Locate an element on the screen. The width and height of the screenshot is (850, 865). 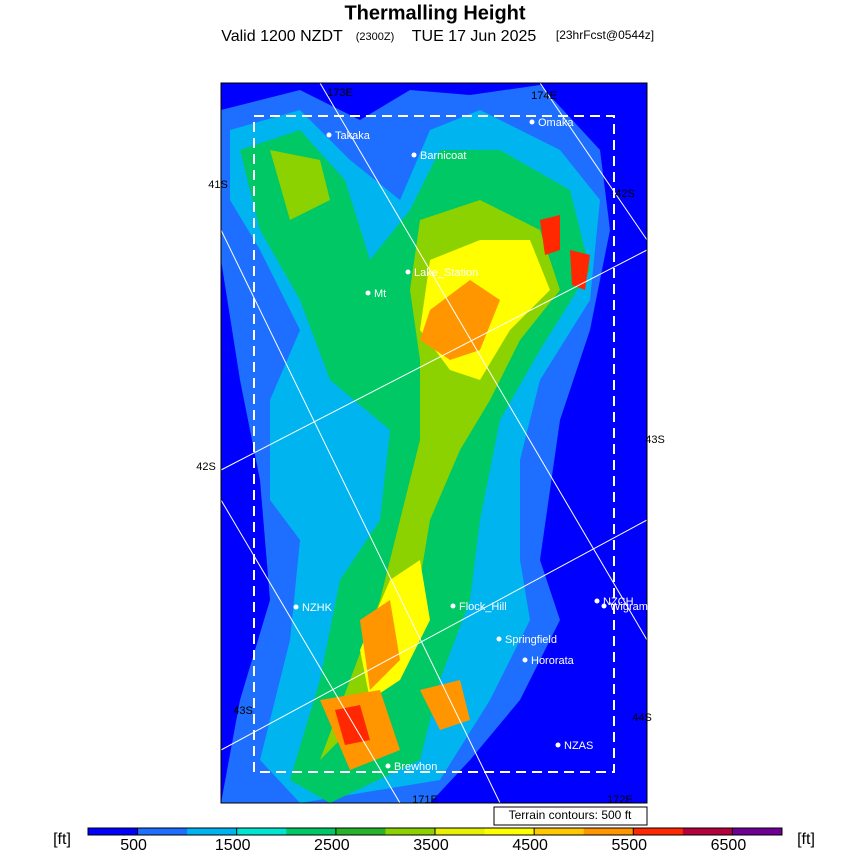
colorbar-label: 500 is located at coordinates (133, 845).